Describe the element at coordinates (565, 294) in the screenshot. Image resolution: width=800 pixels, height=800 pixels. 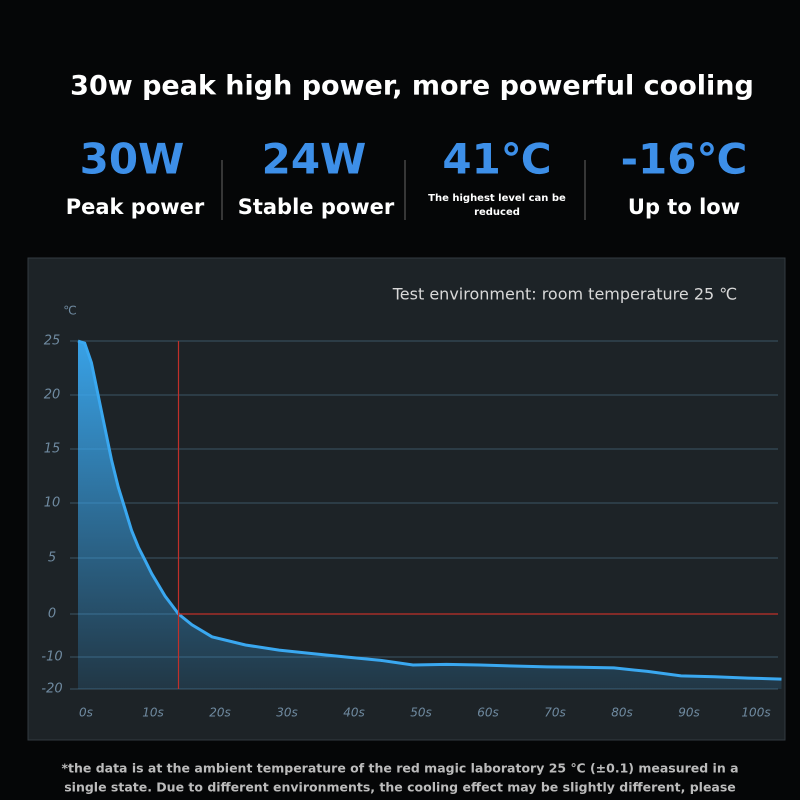
I see `chart-annotation: Test environment: room temperature 25 ℃` at that location.